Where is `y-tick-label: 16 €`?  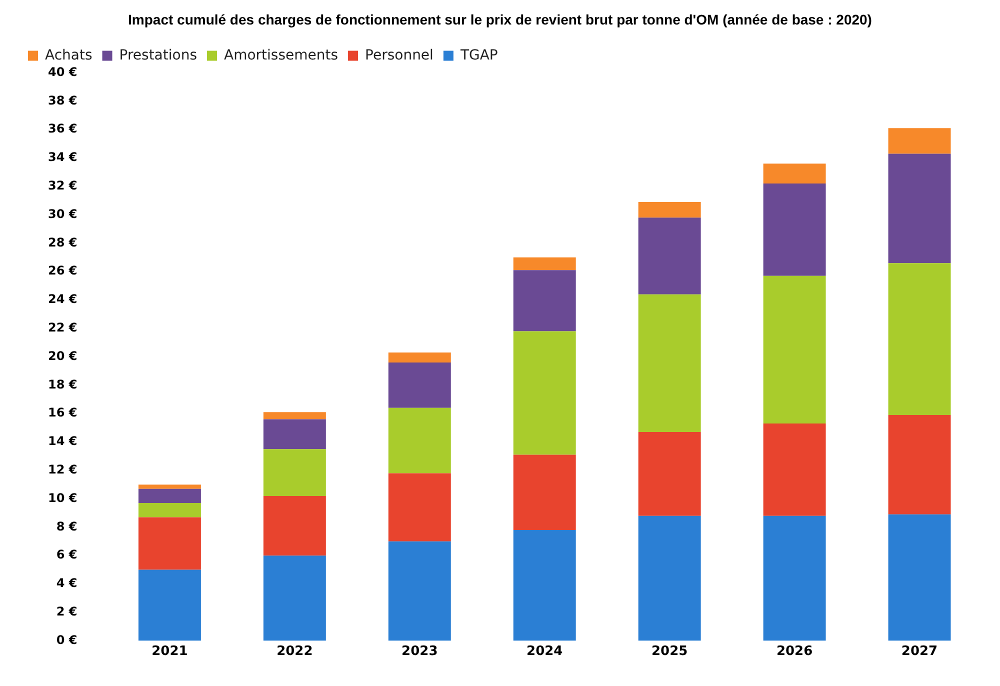 y-tick-label: 16 € is located at coordinates (63, 413).